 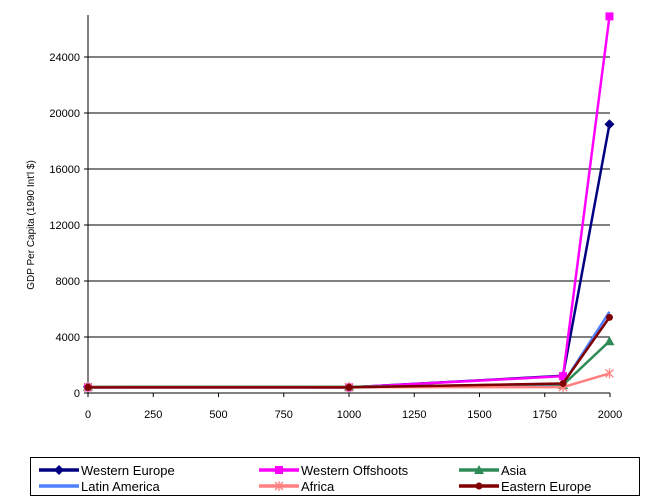 What do you see at coordinates (493, 470) in the screenshot?
I see `legend-item: Asia` at bounding box center [493, 470].